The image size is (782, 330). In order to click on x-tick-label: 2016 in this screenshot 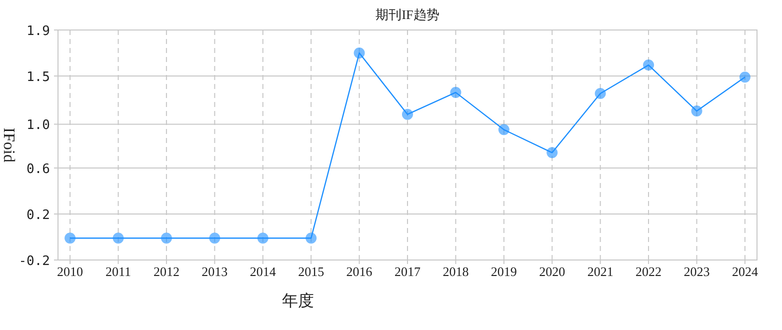, I will do `click(359, 271)`.